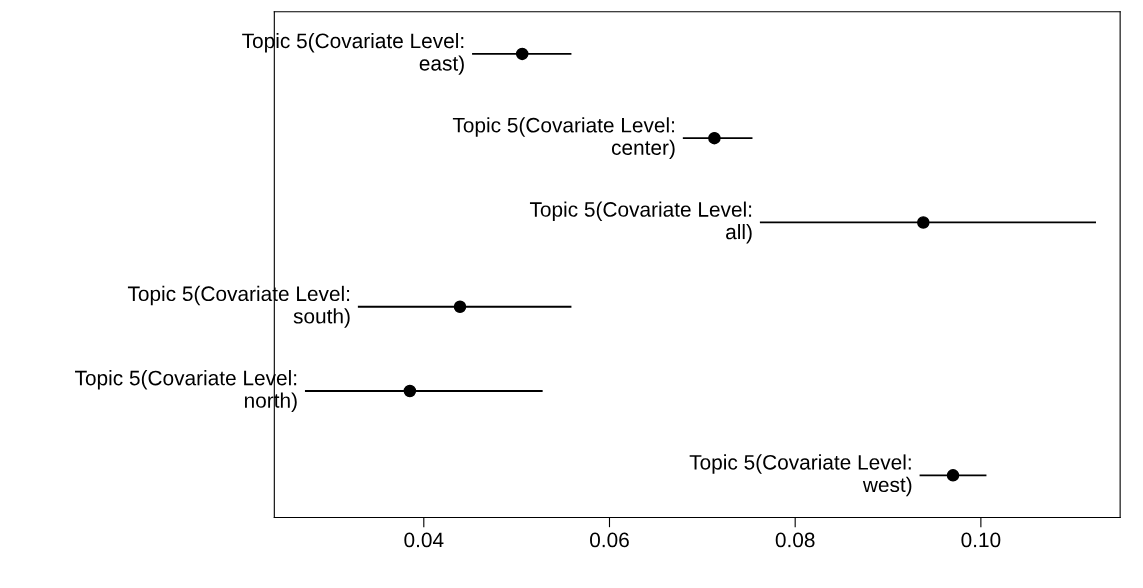 The image size is (1143, 588). I want to click on annotation: Topic 5(Covariate Level: all), so click(640, 222).